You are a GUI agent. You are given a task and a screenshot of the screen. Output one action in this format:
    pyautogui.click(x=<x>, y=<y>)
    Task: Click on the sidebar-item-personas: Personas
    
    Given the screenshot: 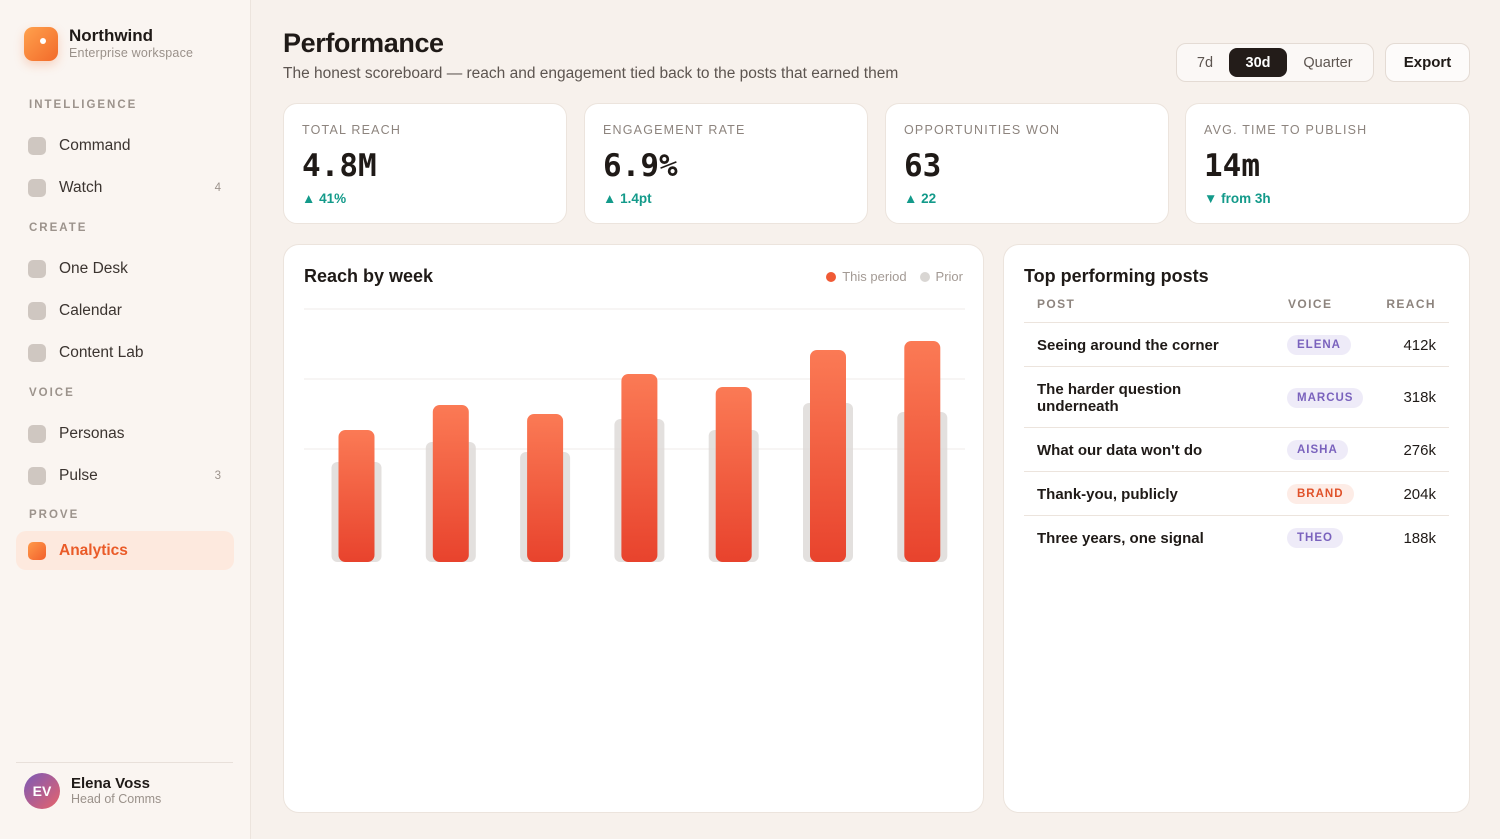 What is the action you would take?
    pyautogui.click(x=125, y=434)
    